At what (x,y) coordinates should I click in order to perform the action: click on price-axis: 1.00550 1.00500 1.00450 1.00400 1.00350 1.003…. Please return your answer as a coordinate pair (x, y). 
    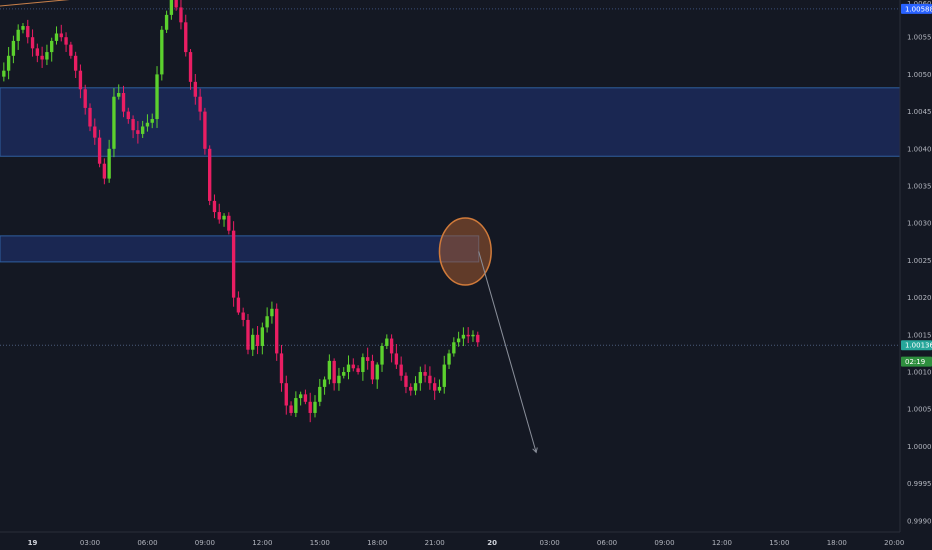
    Looking at the image, I should click on (919, 262).